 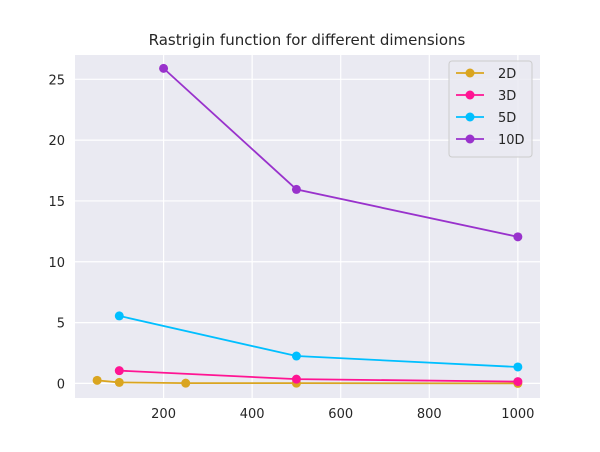 What do you see at coordinates (318, 341) in the screenshot?
I see `series-5d` at bounding box center [318, 341].